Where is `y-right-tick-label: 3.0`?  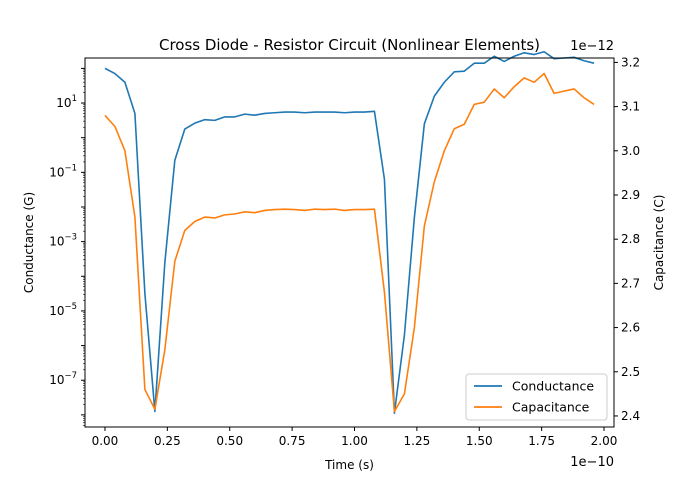
y-right-tick-label: 3.0 is located at coordinates (630, 151).